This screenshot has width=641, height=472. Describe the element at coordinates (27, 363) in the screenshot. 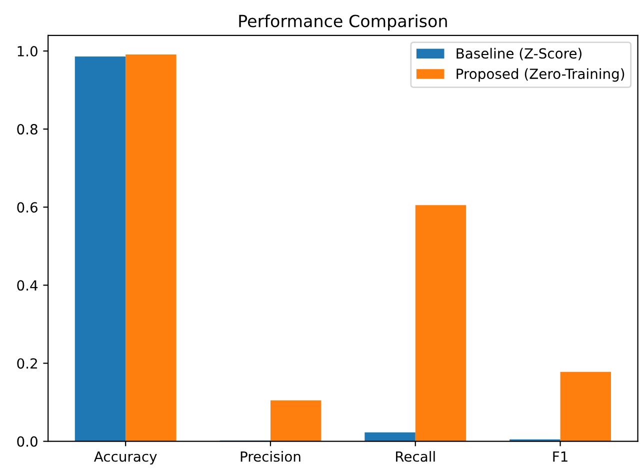

I see `y-tick-label: 0.2` at that location.